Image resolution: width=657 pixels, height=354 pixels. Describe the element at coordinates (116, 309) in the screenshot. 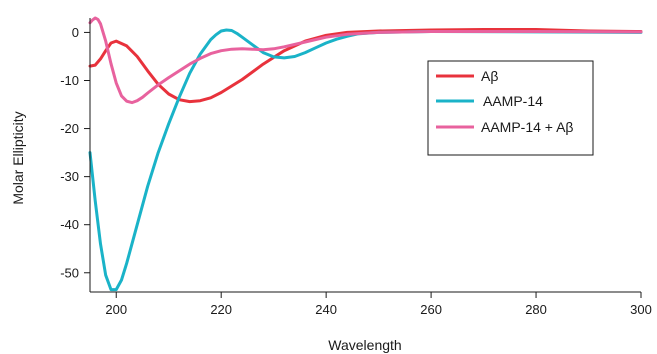

I see `x-tick-label: 200` at that location.